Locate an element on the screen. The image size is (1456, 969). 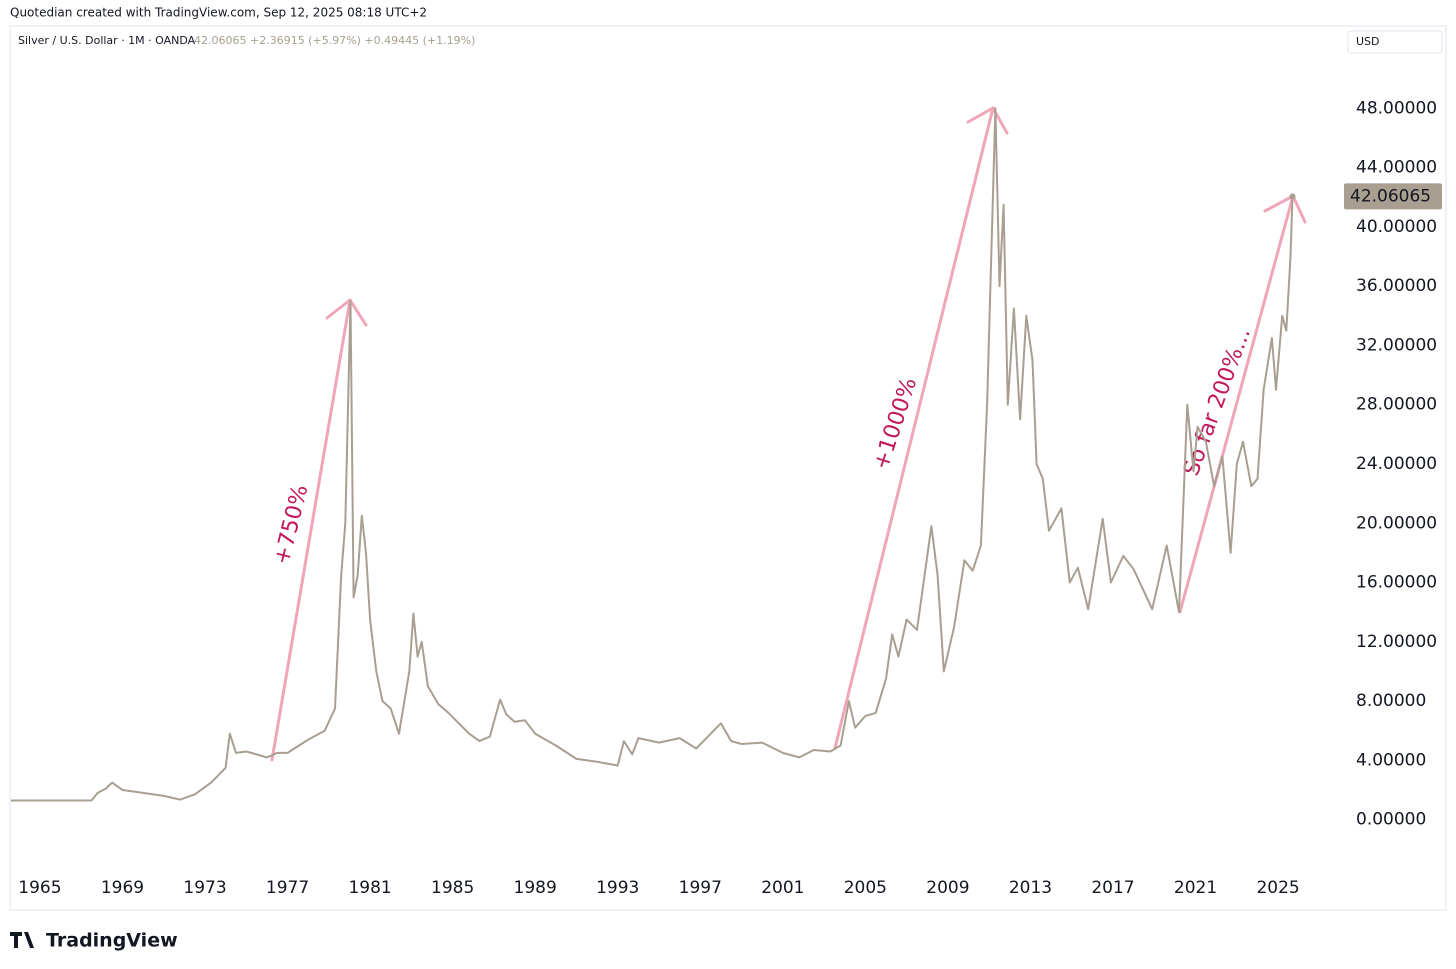
y-tick-label: 40.00000 is located at coordinates (1396, 227).